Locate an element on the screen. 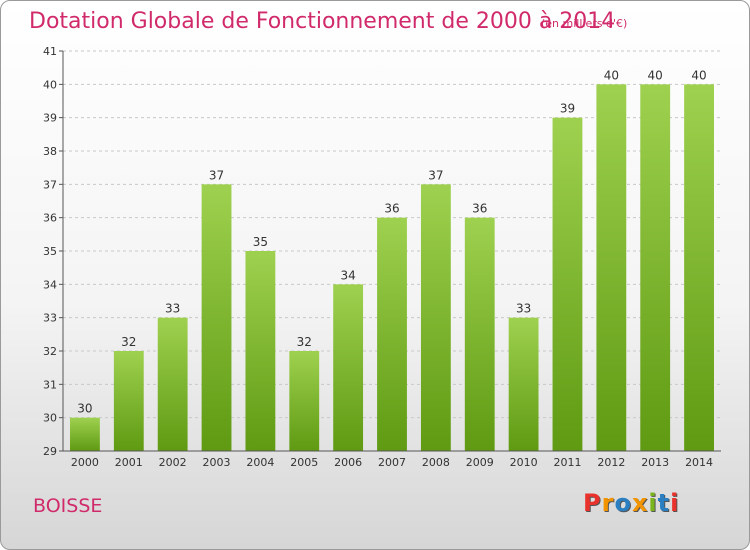 The height and width of the screenshot is (550, 750). commune-name: BOISSE is located at coordinates (68, 506).